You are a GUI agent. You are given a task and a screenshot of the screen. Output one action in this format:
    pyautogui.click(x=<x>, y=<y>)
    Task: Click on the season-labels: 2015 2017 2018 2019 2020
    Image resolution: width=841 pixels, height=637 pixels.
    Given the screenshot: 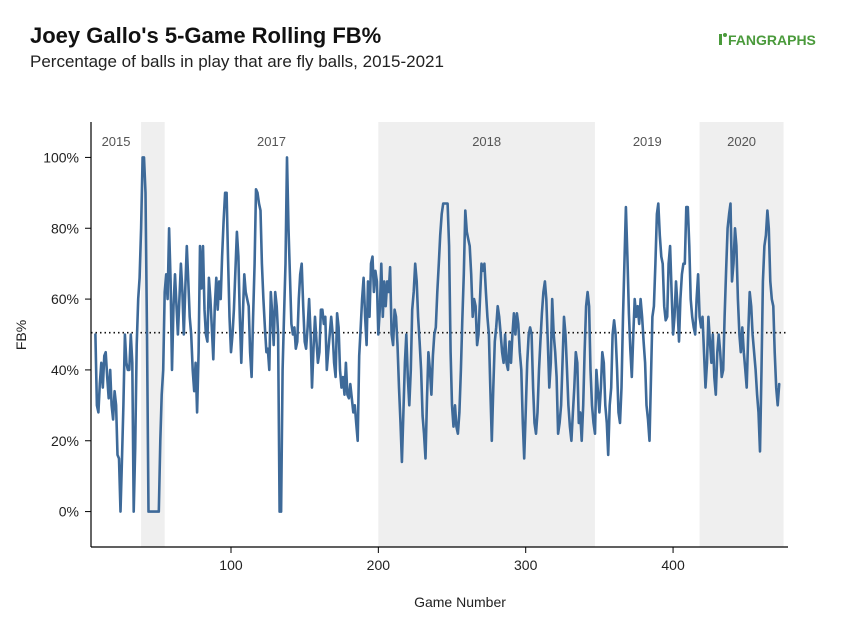 What is the action you would take?
    pyautogui.click(x=429, y=141)
    